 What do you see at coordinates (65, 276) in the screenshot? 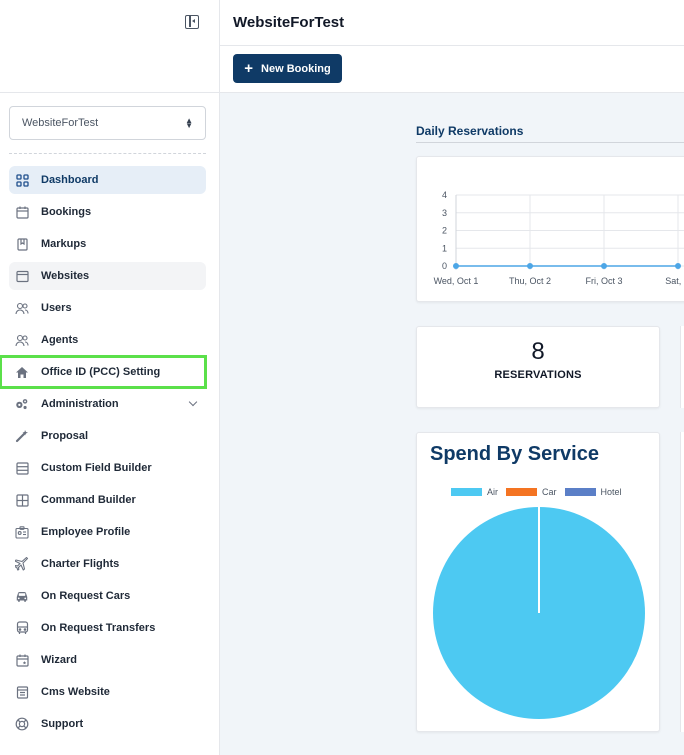
I see `sidebar-item-label: Websites` at bounding box center [65, 276].